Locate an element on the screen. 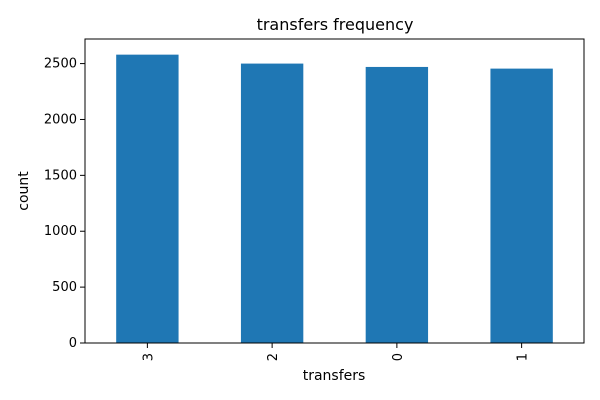  x-tick-label: 1 is located at coordinates (523, 357).